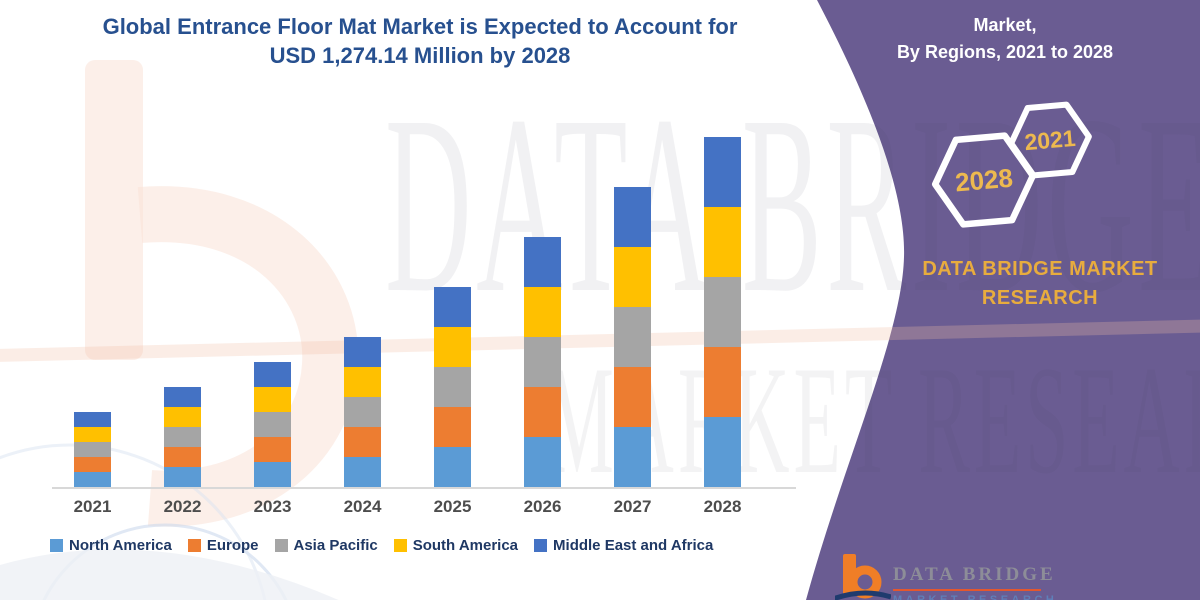 This screenshot has width=1200, height=600. Describe the element at coordinates (362, 442) in the screenshot. I see `bar-segment-2024-europe` at that location.